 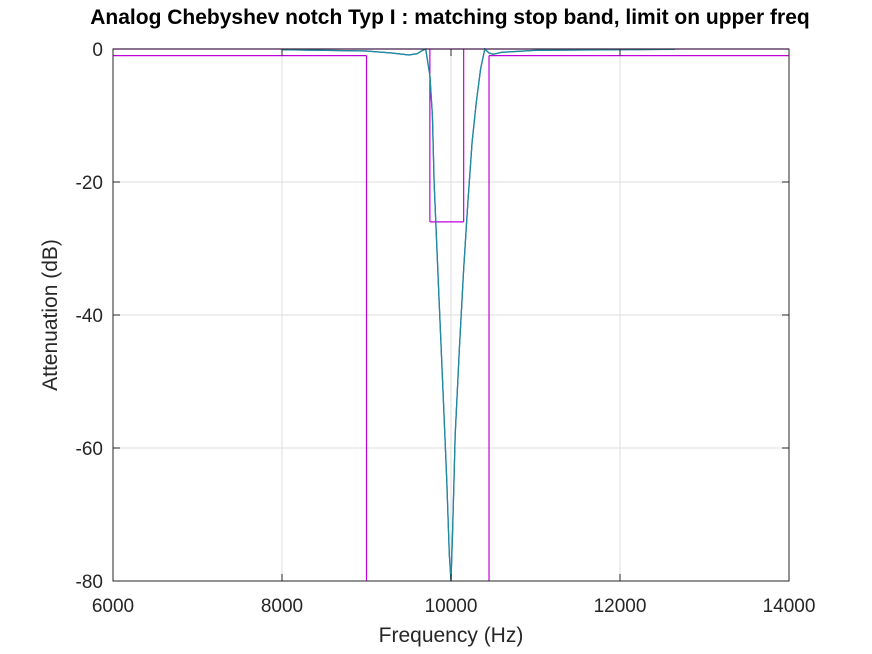 What do you see at coordinates (451, 606) in the screenshot?
I see `x-tick-label: 10000` at bounding box center [451, 606].